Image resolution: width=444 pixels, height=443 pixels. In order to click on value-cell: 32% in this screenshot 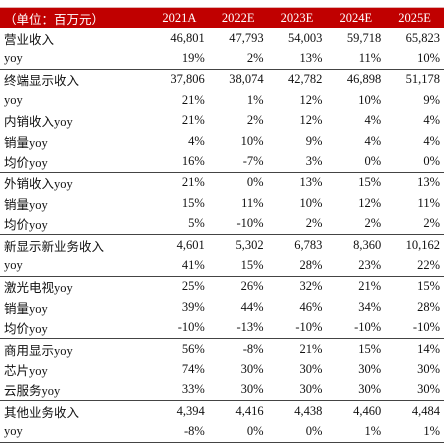, I will do `click(311, 286)`.